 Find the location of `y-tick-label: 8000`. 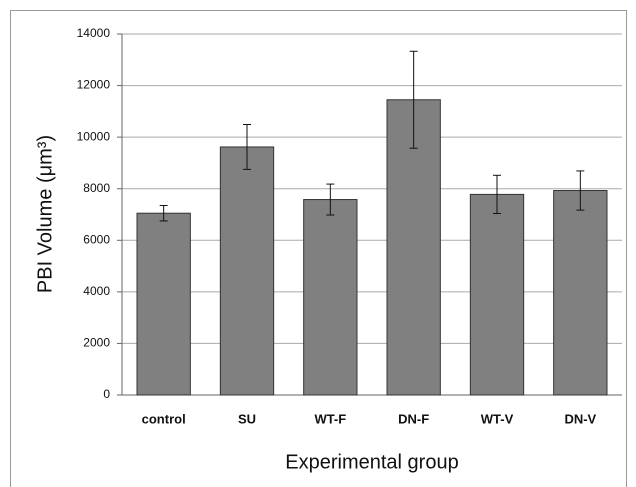

y-tick-label: 8000 is located at coordinates (96, 188).